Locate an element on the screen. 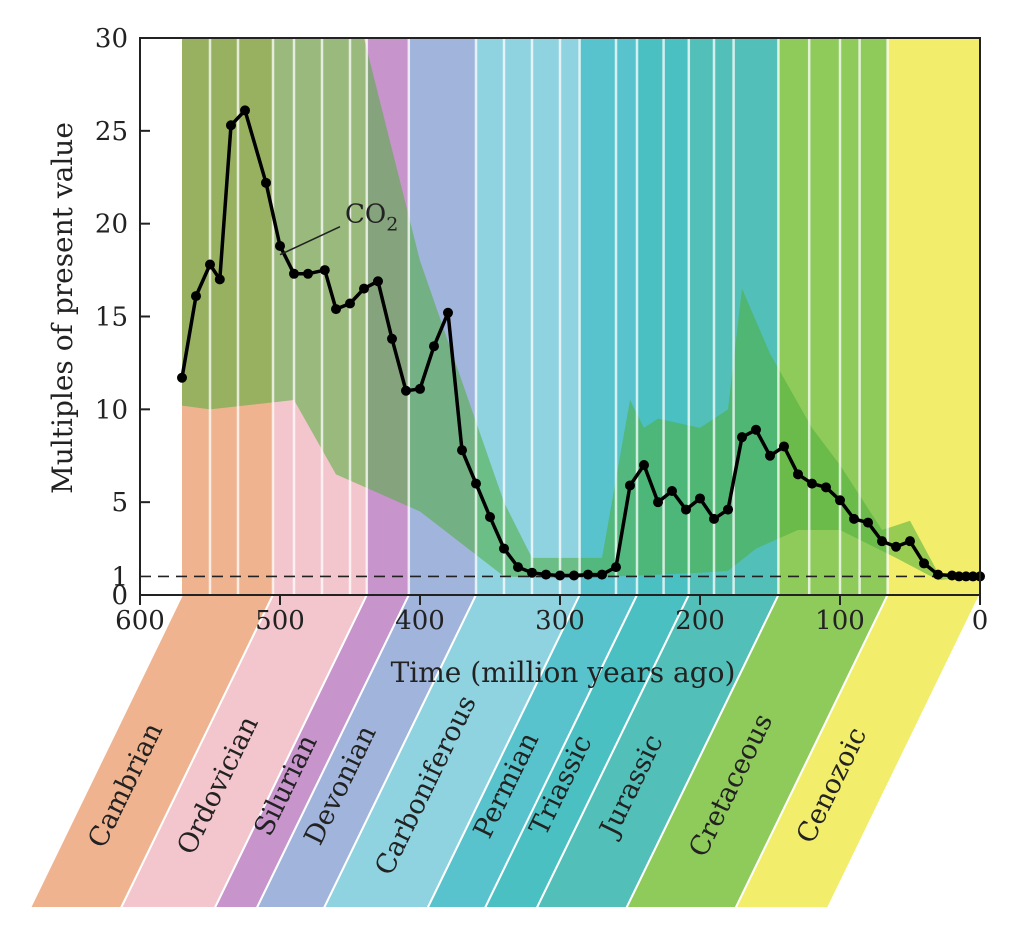 The height and width of the screenshot is (929, 1020). y-tick-label: 0 is located at coordinates (119, 596).